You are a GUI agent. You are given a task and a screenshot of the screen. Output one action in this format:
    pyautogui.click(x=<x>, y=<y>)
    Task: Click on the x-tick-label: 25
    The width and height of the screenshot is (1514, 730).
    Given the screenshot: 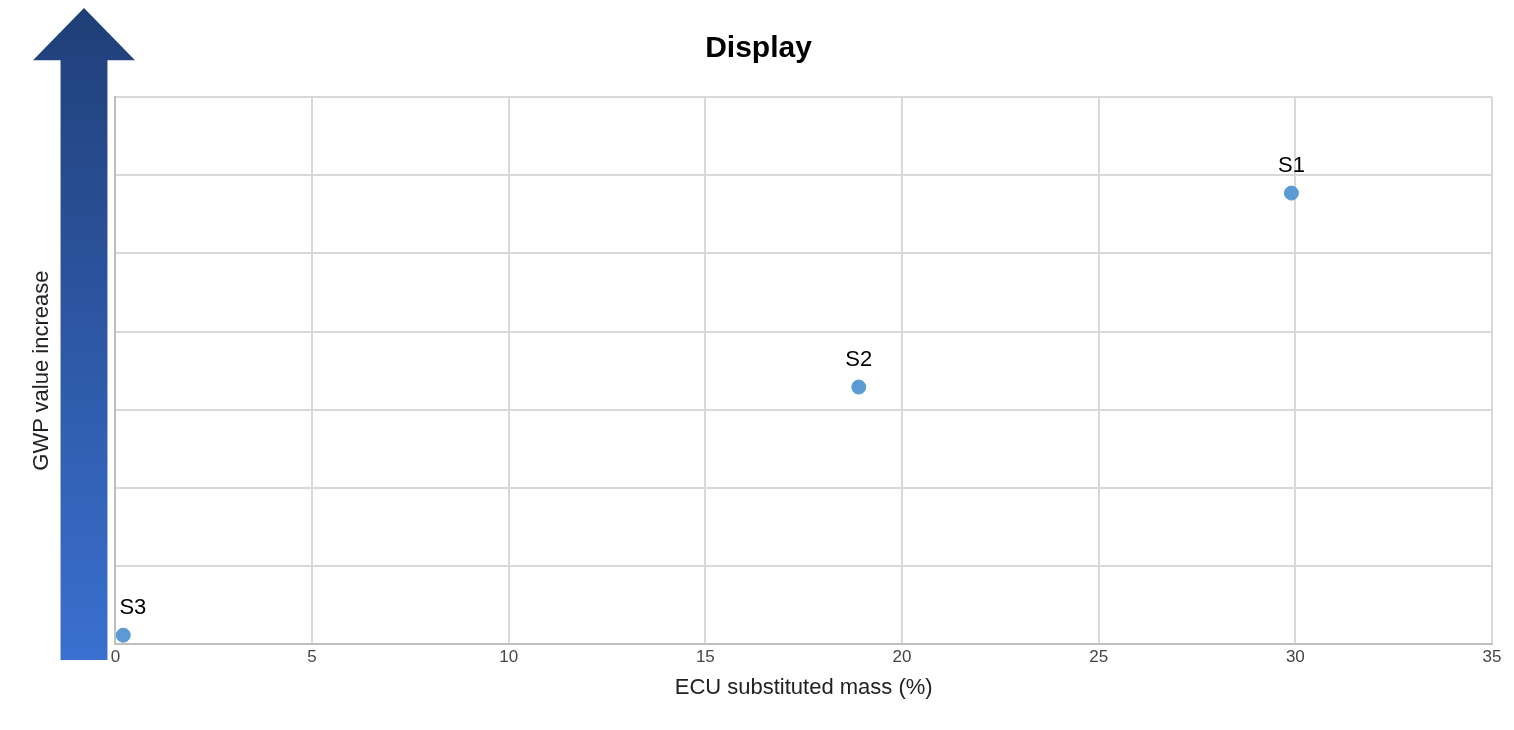 What is the action you would take?
    pyautogui.click(x=1099, y=657)
    